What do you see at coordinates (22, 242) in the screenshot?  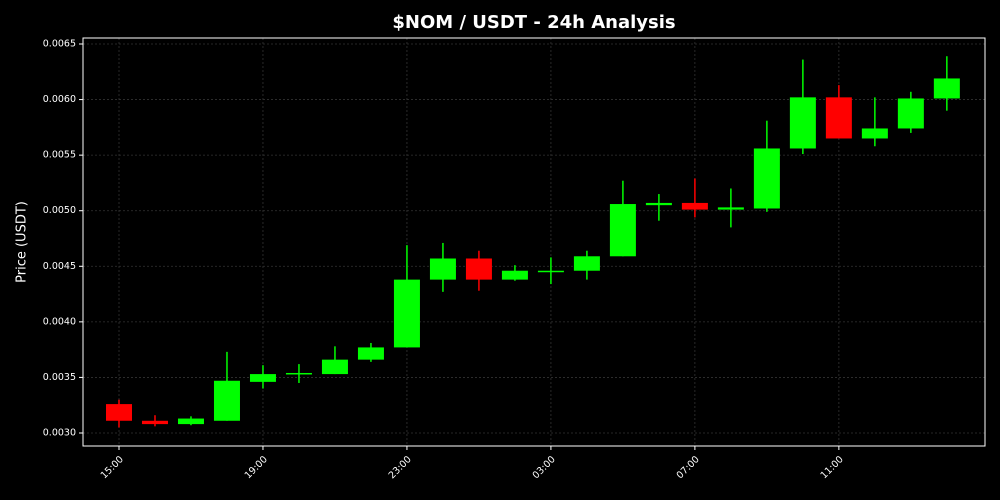 I see `y-axis-label: Price (USDT)` at bounding box center [22, 242].